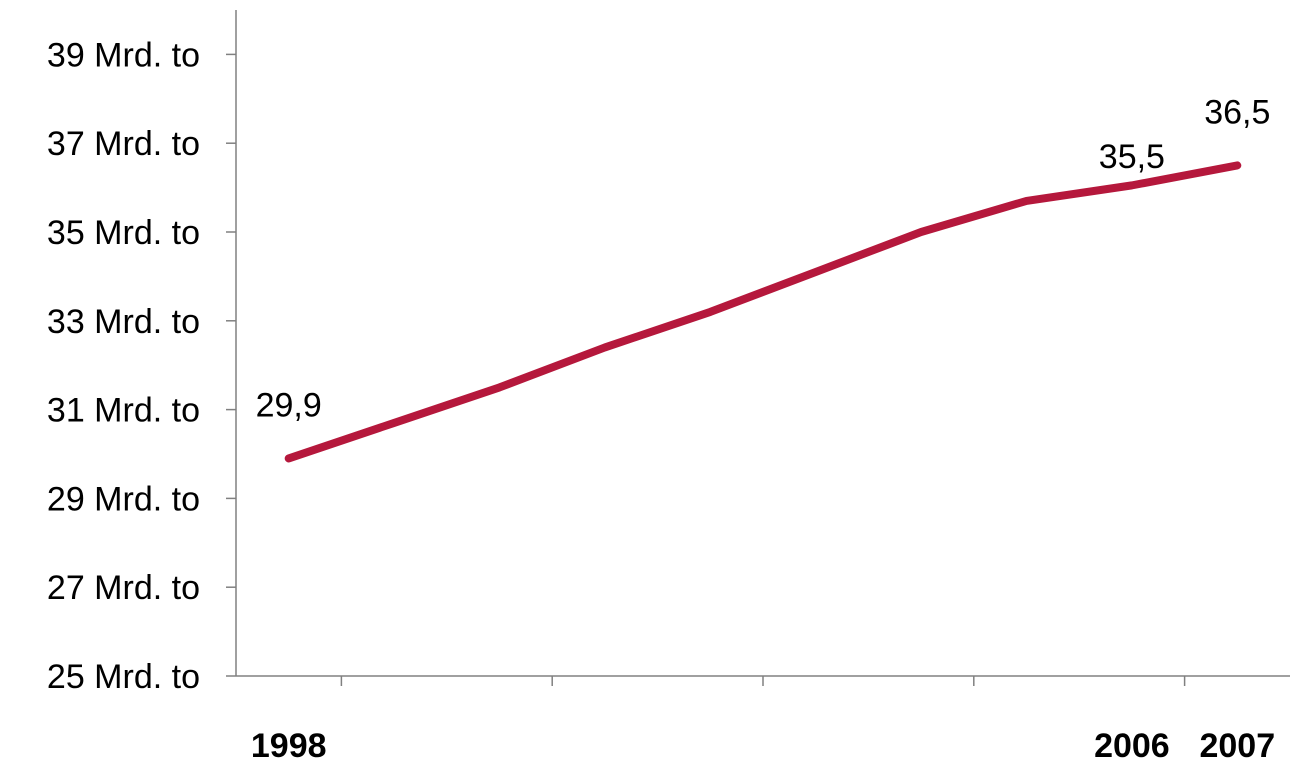  Describe the element at coordinates (123, 588) in the screenshot. I see `y-tick-label: 27 Mrd. to` at that location.